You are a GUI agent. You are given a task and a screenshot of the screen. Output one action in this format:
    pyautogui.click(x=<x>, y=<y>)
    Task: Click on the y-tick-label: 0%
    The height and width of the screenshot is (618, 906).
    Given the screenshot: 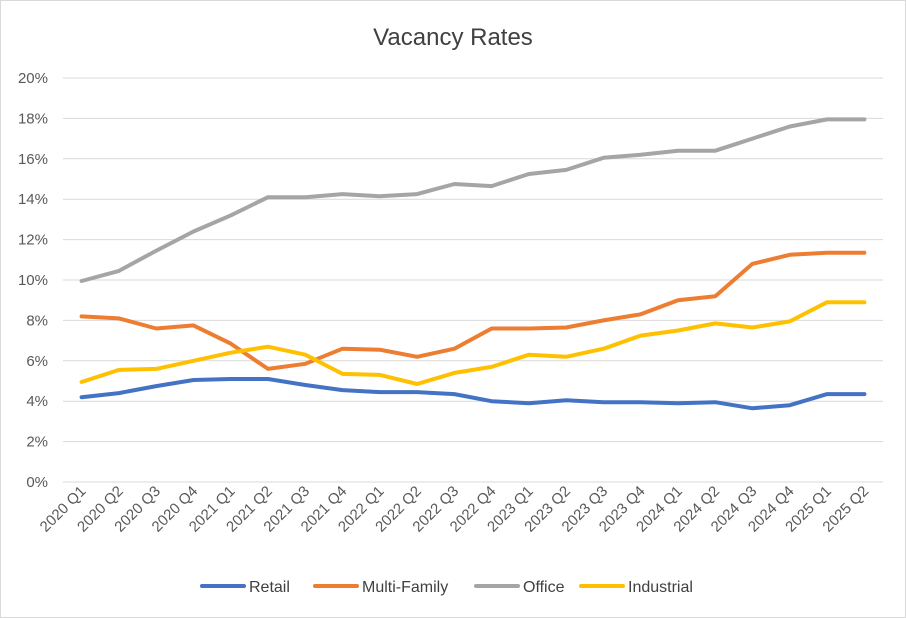 What is the action you would take?
    pyautogui.click(x=37, y=482)
    